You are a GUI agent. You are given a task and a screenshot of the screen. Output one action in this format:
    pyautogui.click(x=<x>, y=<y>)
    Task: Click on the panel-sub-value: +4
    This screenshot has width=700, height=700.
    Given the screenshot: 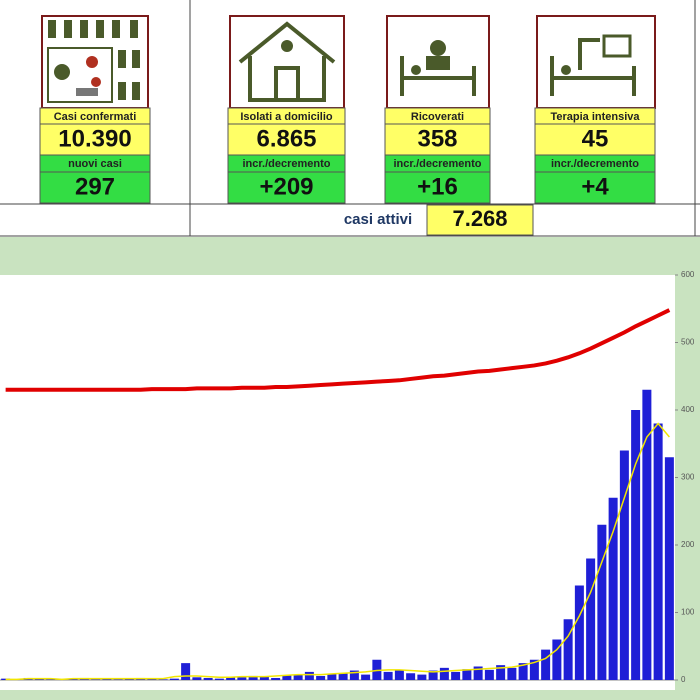 What is the action you would take?
    pyautogui.click(x=595, y=186)
    